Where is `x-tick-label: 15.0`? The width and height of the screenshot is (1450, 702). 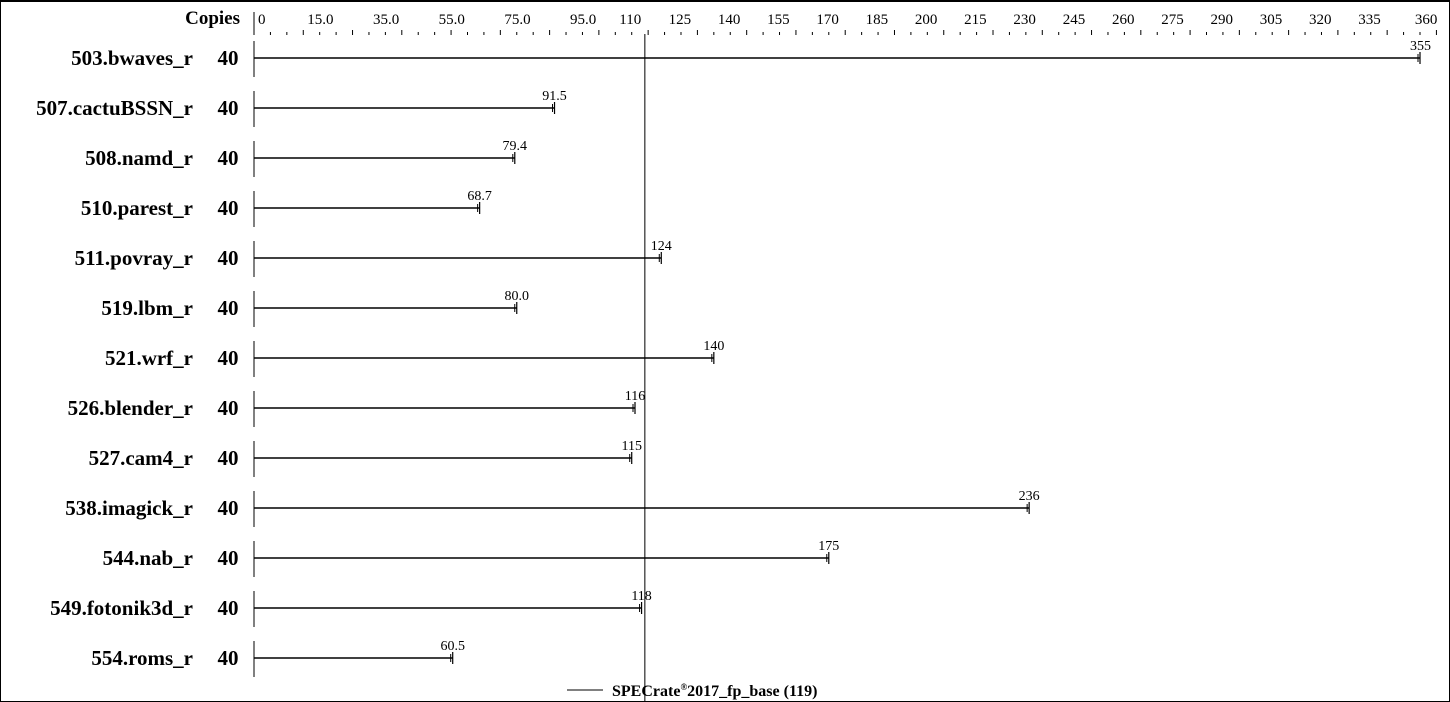 x-tick-label: 15.0 is located at coordinates (320, 20).